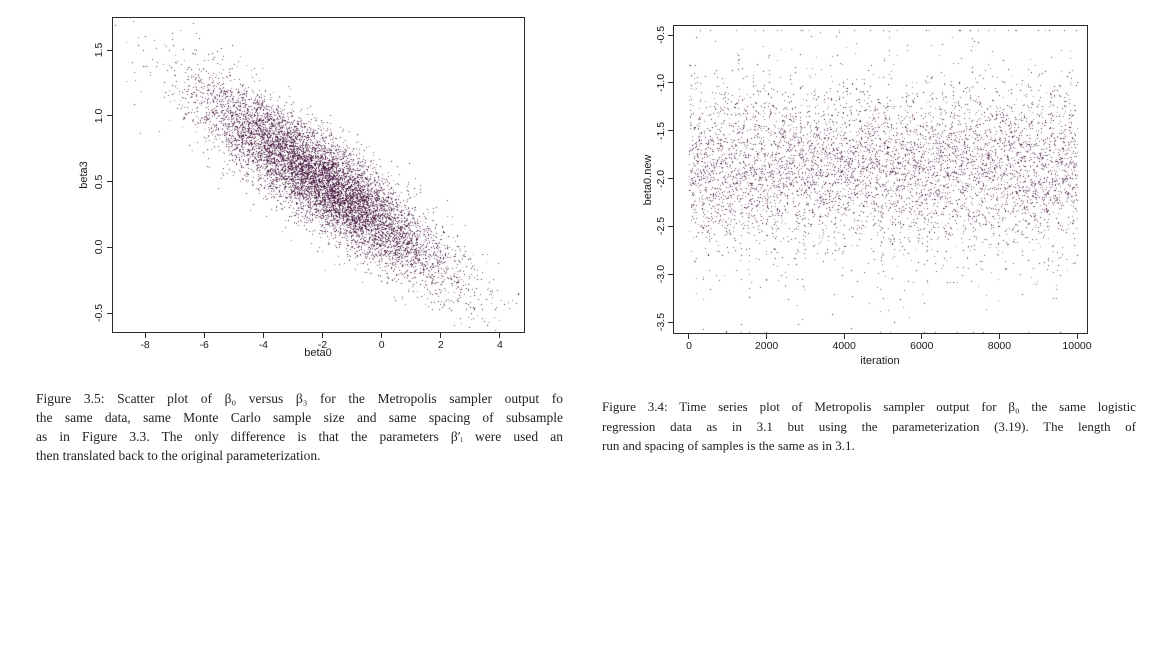 The image size is (1152, 648). I want to click on x-tick-label: 4, so click(499, 345).